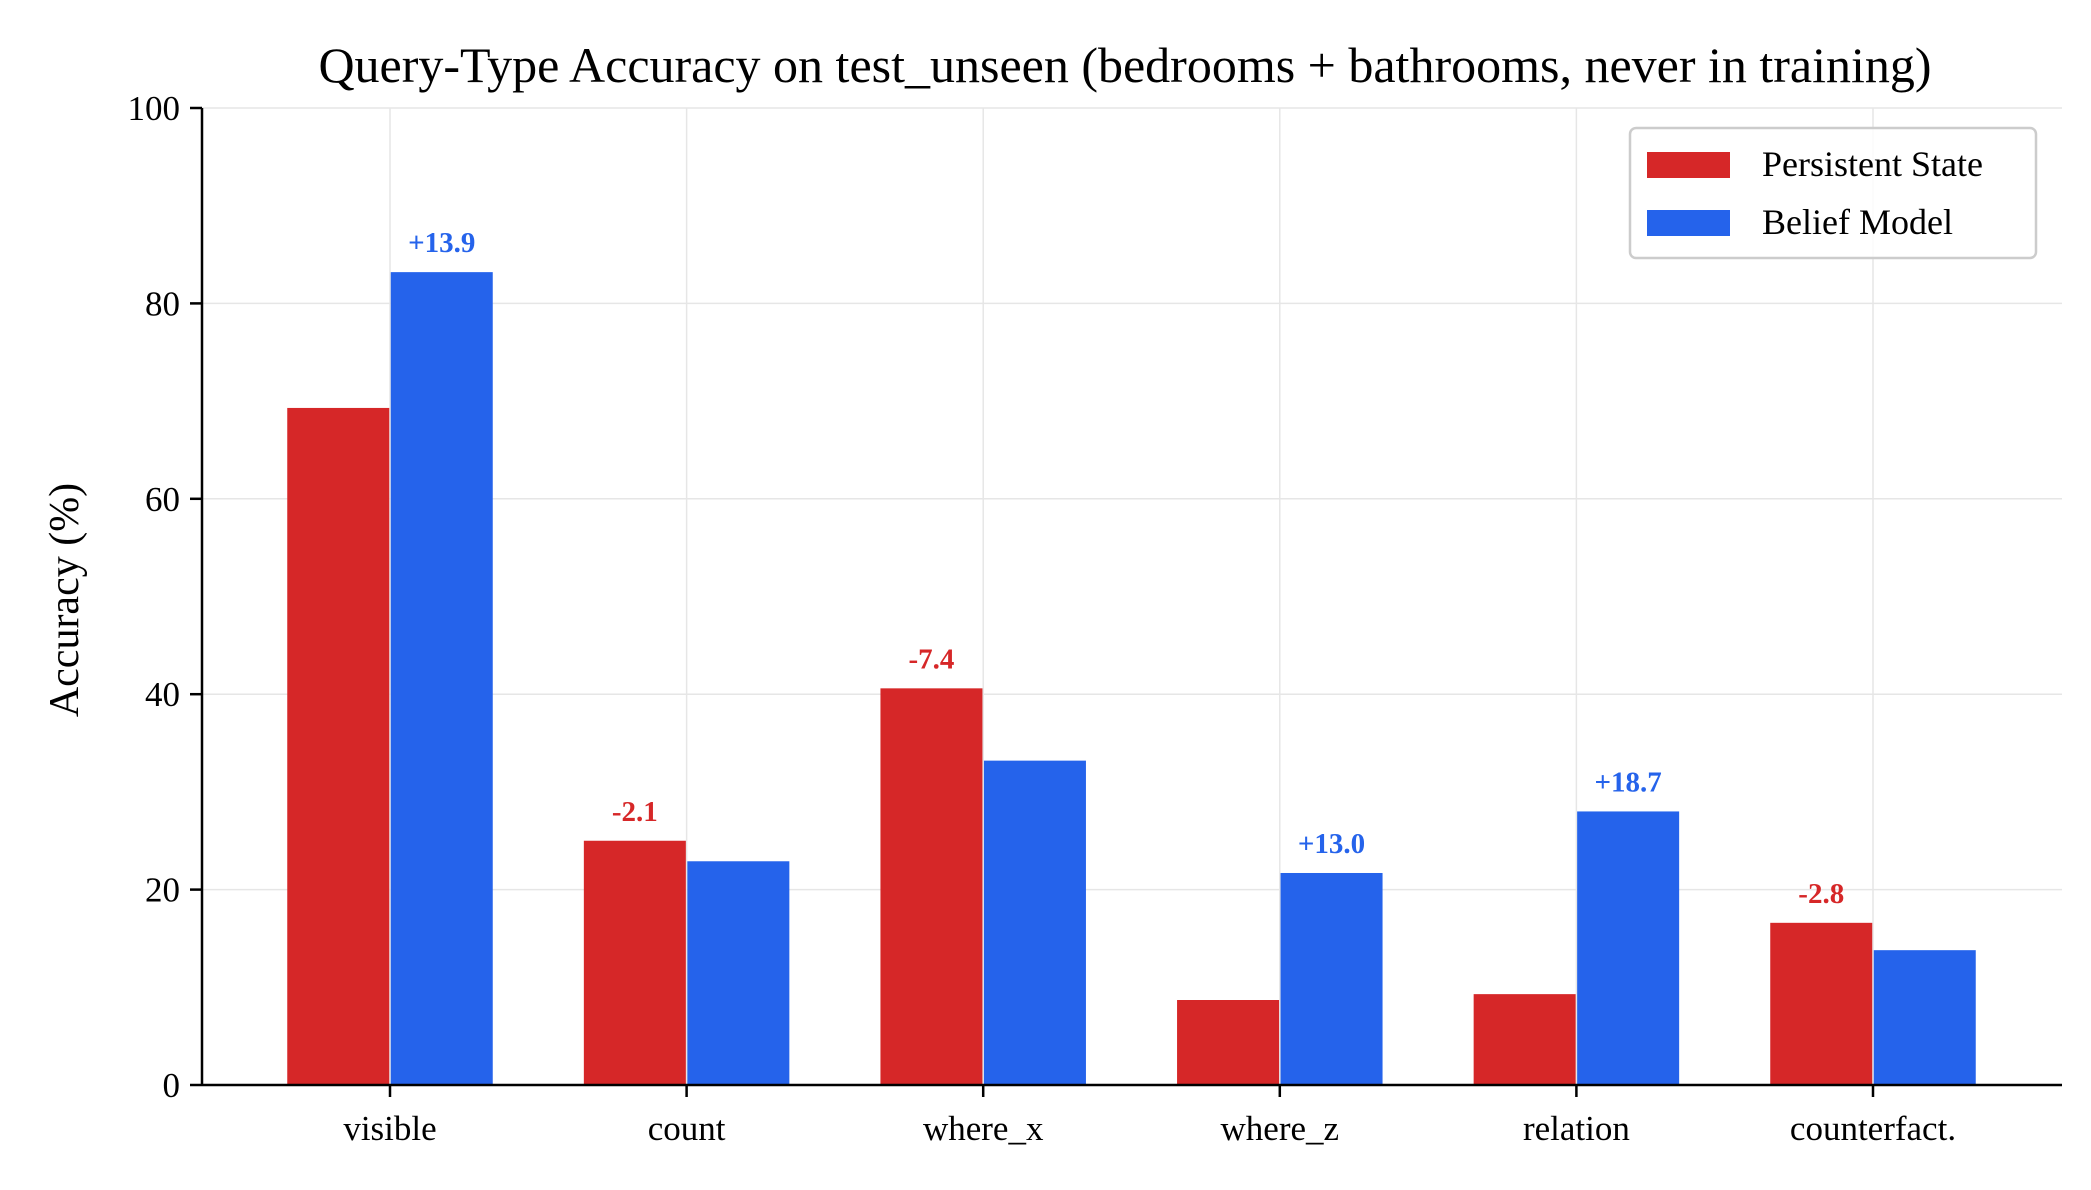 The height and width of the screenshot is (1190, 2091). I want to click on x-tick-label: count, so click(687, 1128).